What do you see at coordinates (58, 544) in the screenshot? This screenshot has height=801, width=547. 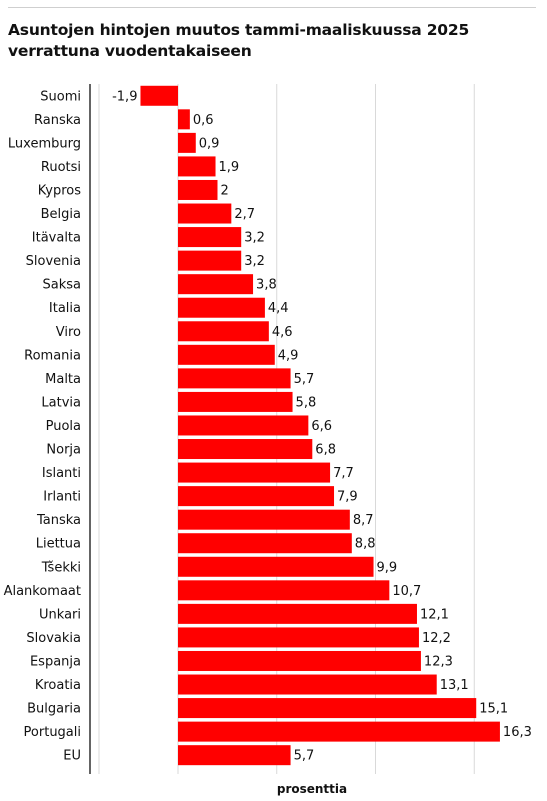 I see `category-label-19: Liettua` at bounding box center [58, 544].